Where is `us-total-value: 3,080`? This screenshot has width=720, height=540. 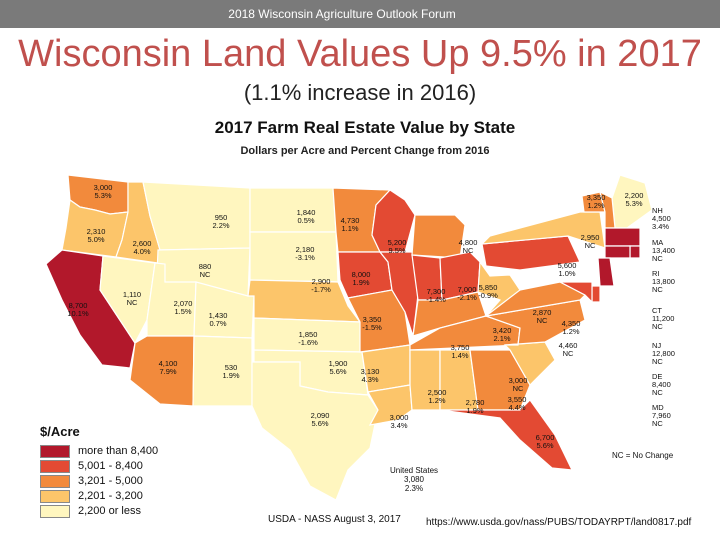
us-total-value: 3,080 is located at coordinates (414, 479).